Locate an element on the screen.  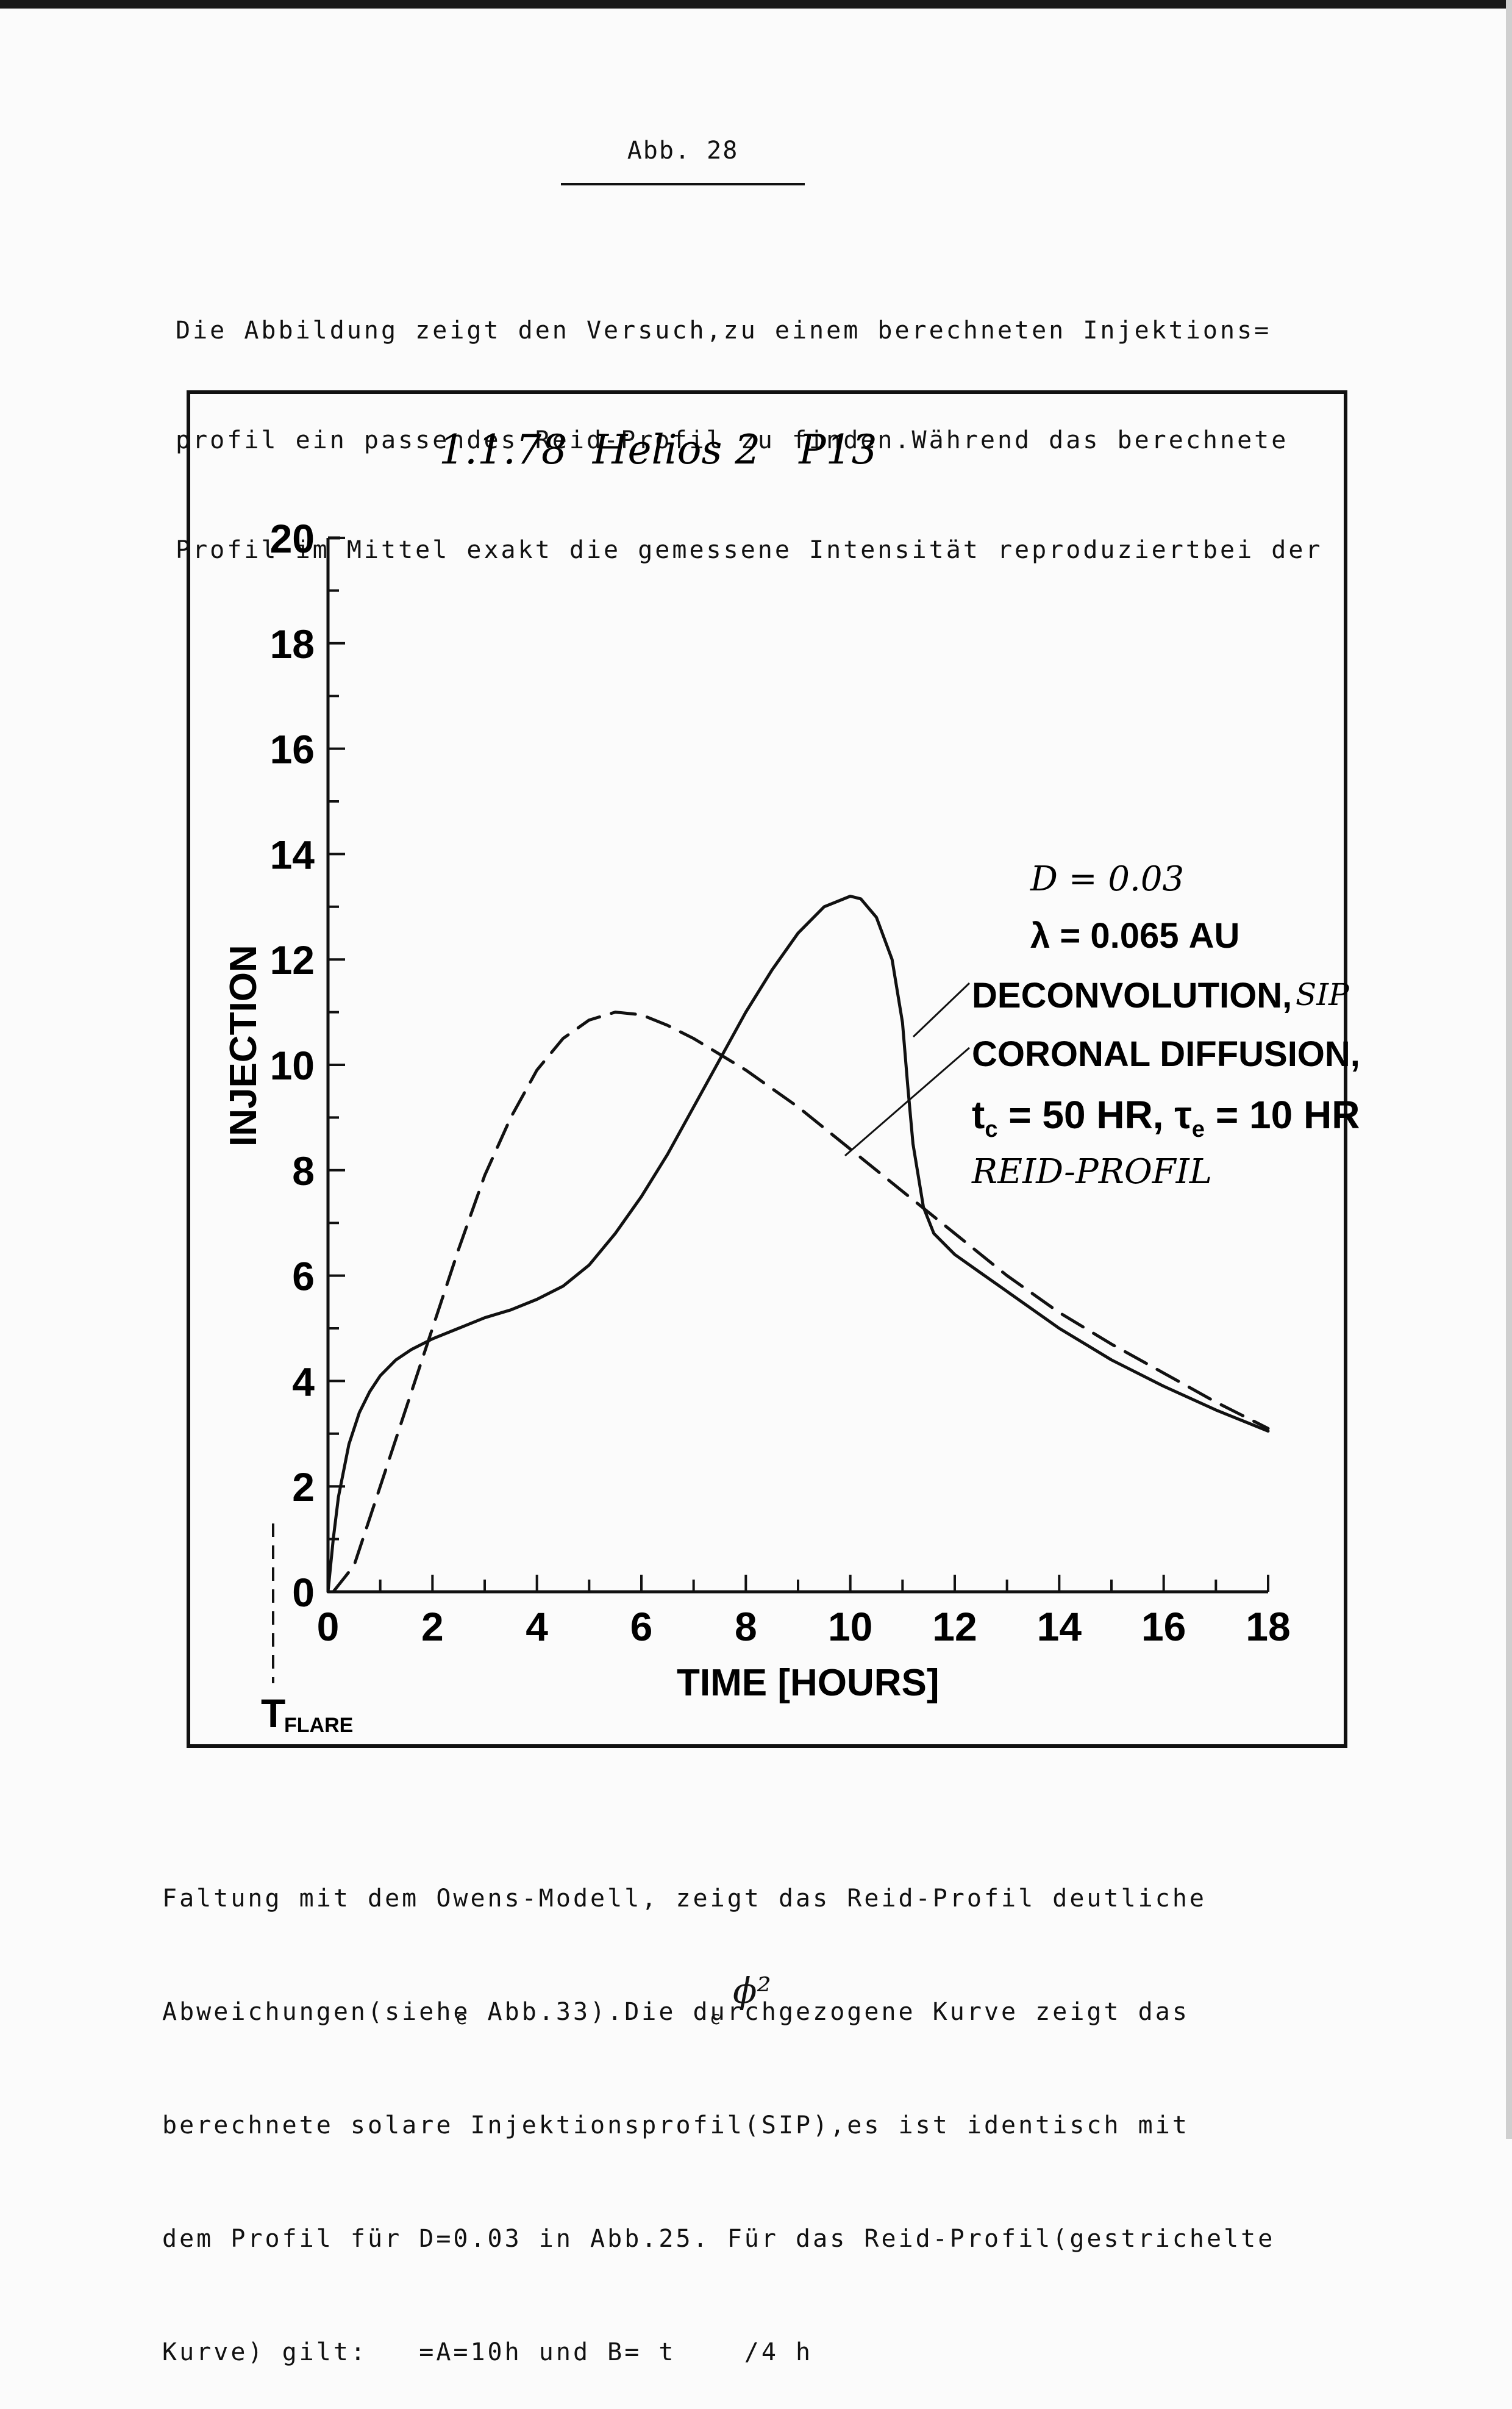
paragraph-bottom-line: Kurve) gilt: =A=10h und B= t /4 h is located at coordinates (487, 2352).